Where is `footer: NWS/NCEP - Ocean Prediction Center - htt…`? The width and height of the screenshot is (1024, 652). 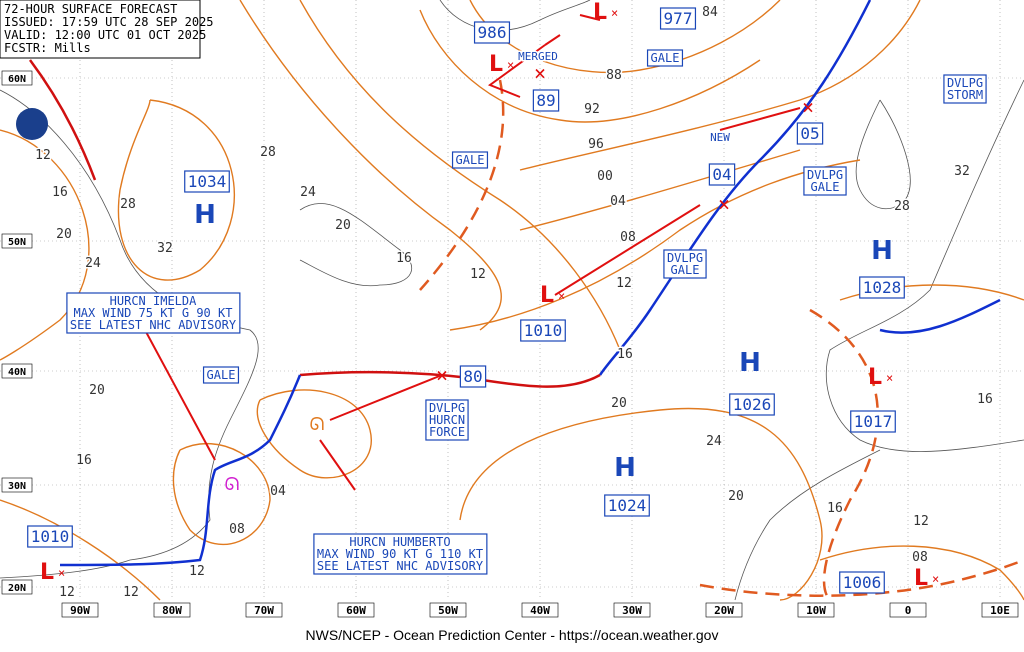
footer: NWS/NCEP - Ocean Prediction Center - htt… is located at coordinates (512, 635).